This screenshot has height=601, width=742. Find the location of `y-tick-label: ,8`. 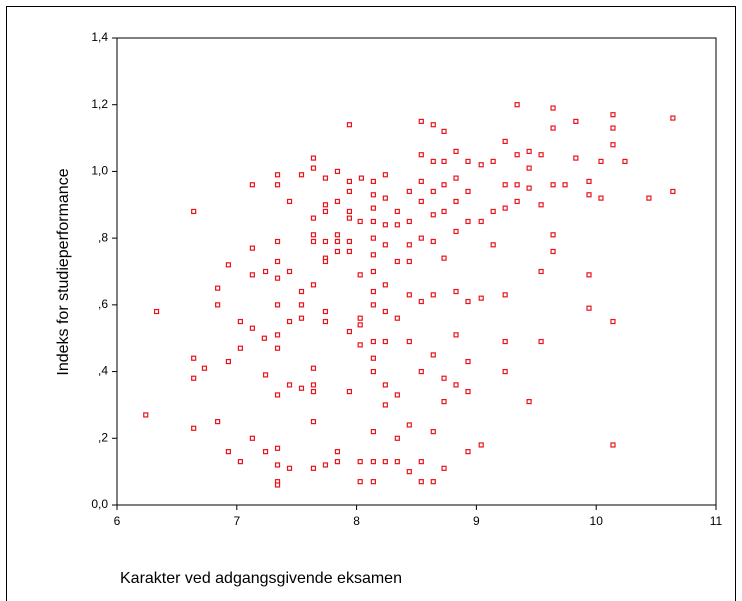

y-tick-label: ,8 is located at coordinates (103, 237).